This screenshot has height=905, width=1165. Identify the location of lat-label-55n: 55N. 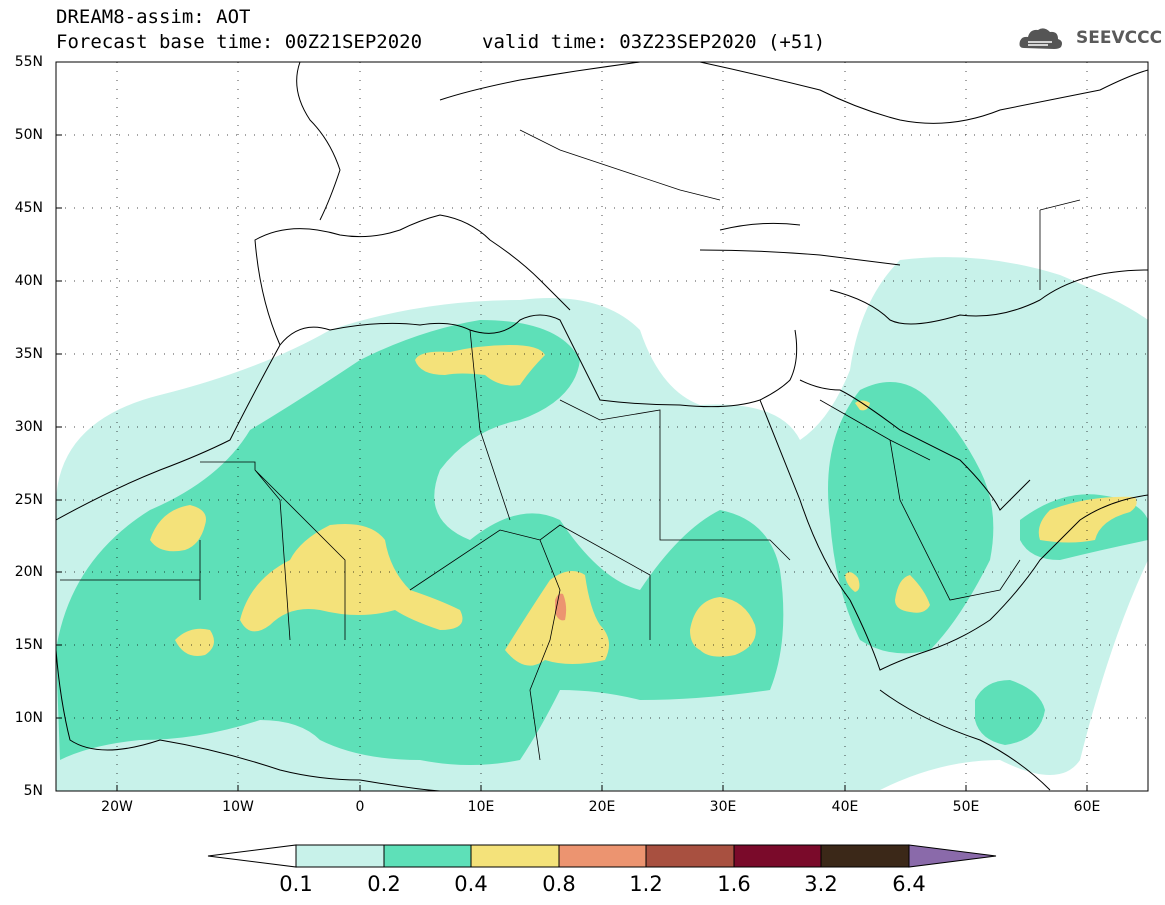
(28, 62).